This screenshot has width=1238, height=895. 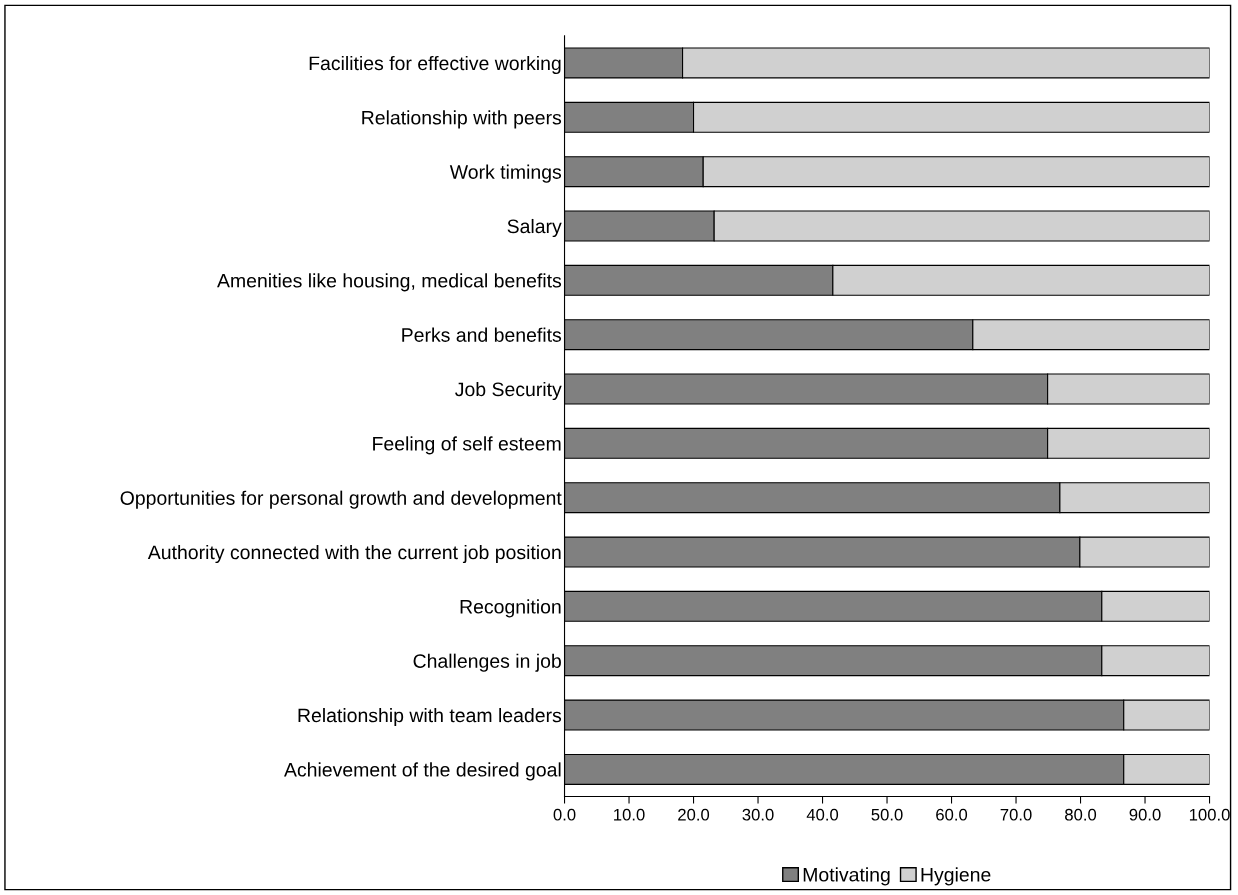 What do you see at coordinates (694, 814) in the screenshot?
I see `x-tick-label: 20.0` at bounding box center [694, 814].